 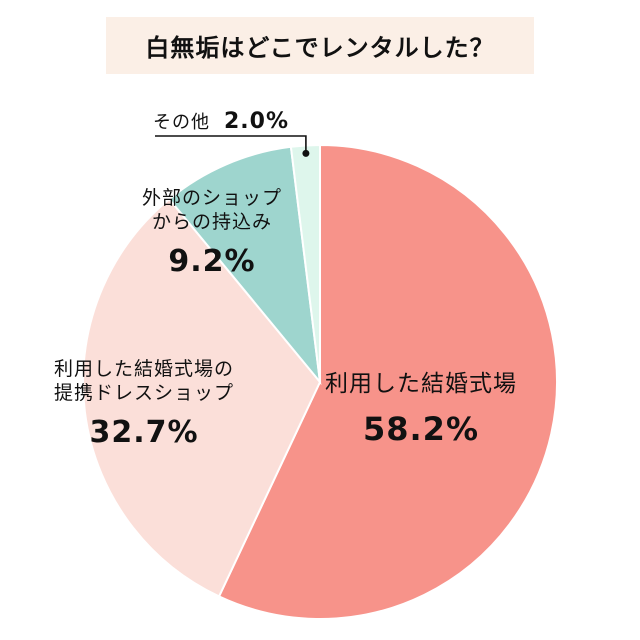 What do you see at coordinates (212, 221) in the screenshot?
I see `slice-name-line-2: からの持込み` at bounding box center [212, 221].